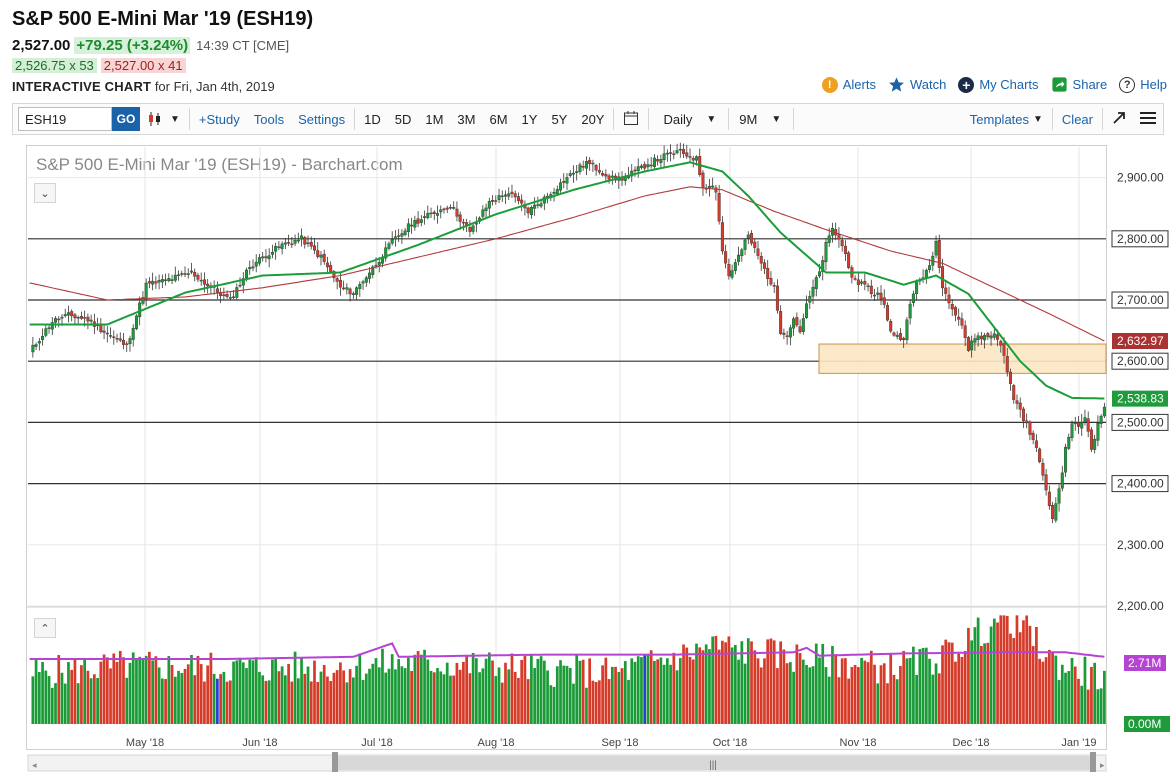 The height and width of the screenshot is (780, 1173). What do you see at coordinates (1079, 84) in the screenshot?
I see `share-link: Share` at bounding box center [1079, 84].